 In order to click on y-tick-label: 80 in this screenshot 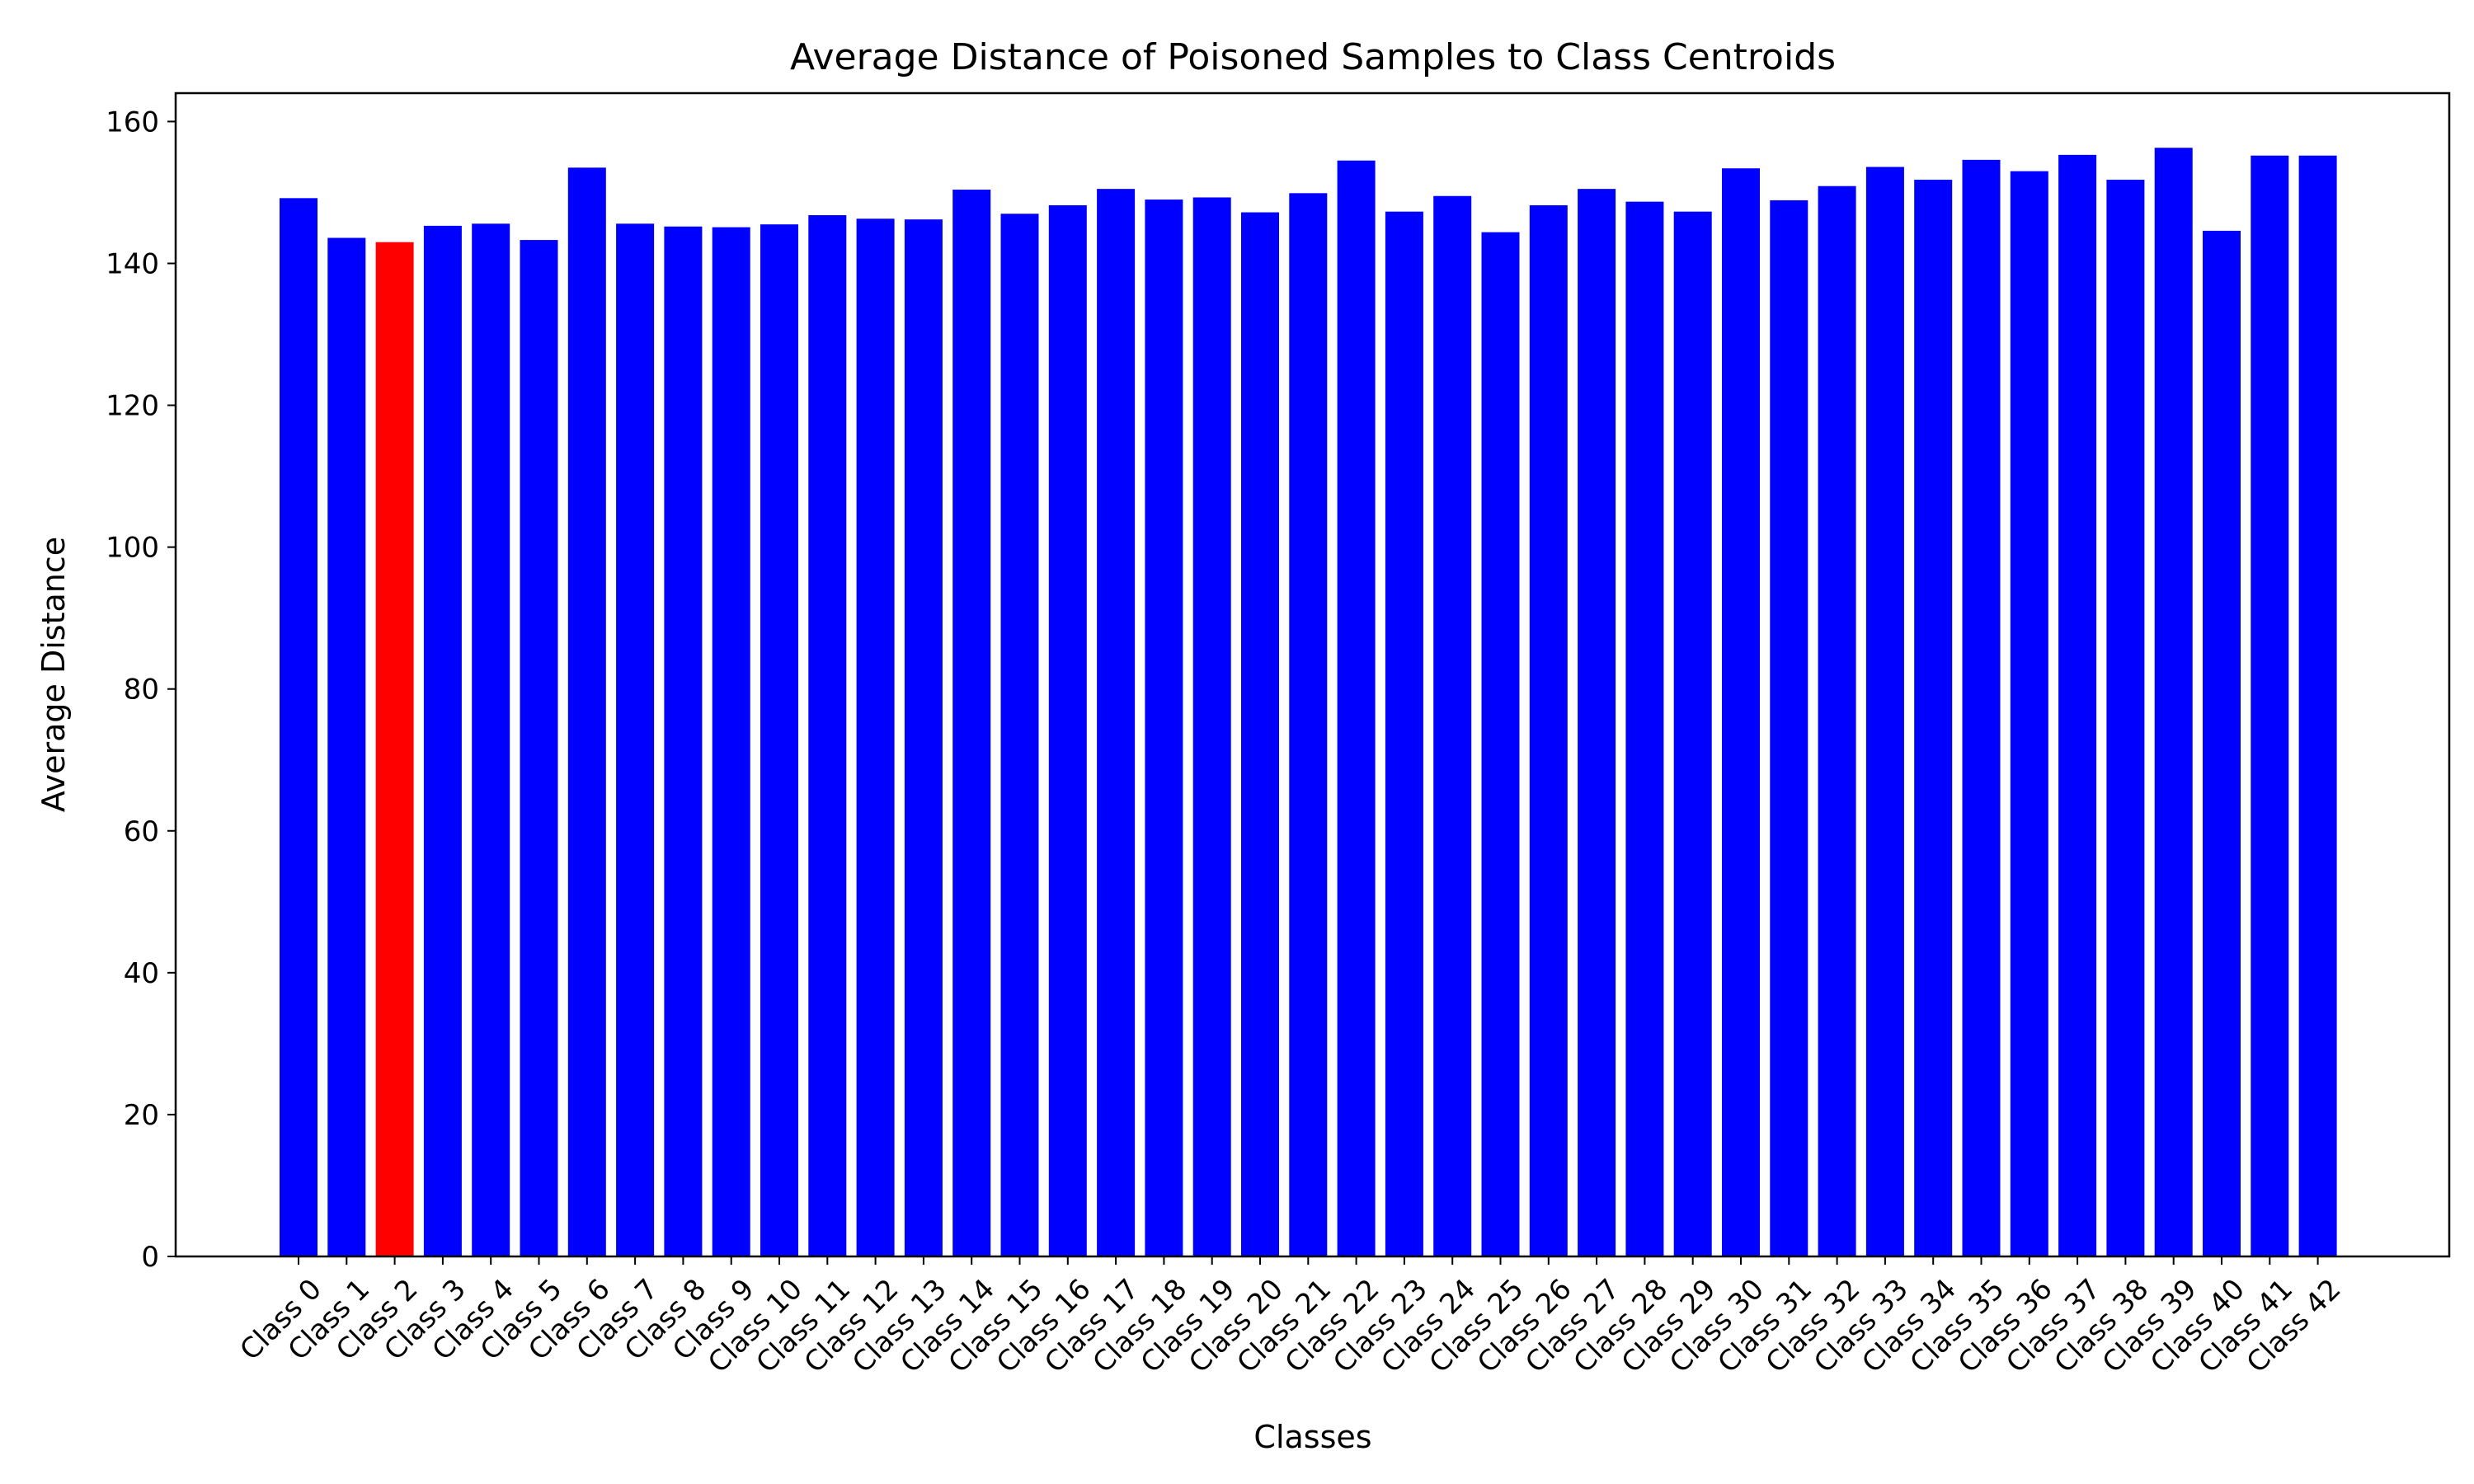, I will do `click(141, 690)`.